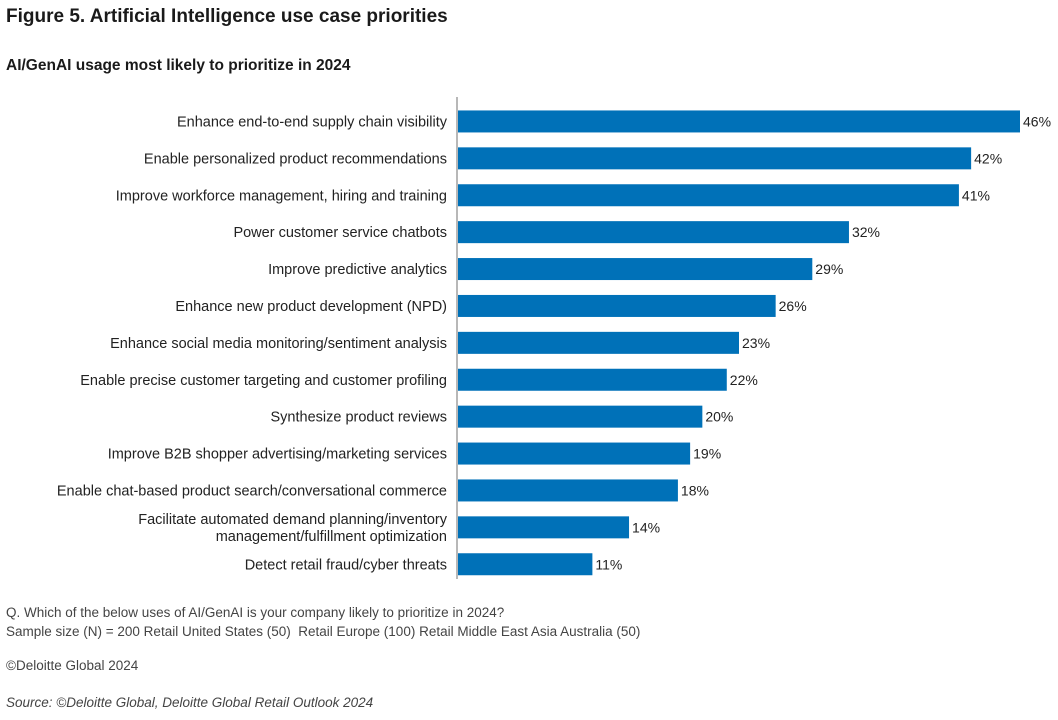 Image resolution: width=1058 pixels, height=720 pixels. What do you see at coordinates (695, 490) in the screenshot?
I see `value-label: 18%` at bounding box center [695, 490].